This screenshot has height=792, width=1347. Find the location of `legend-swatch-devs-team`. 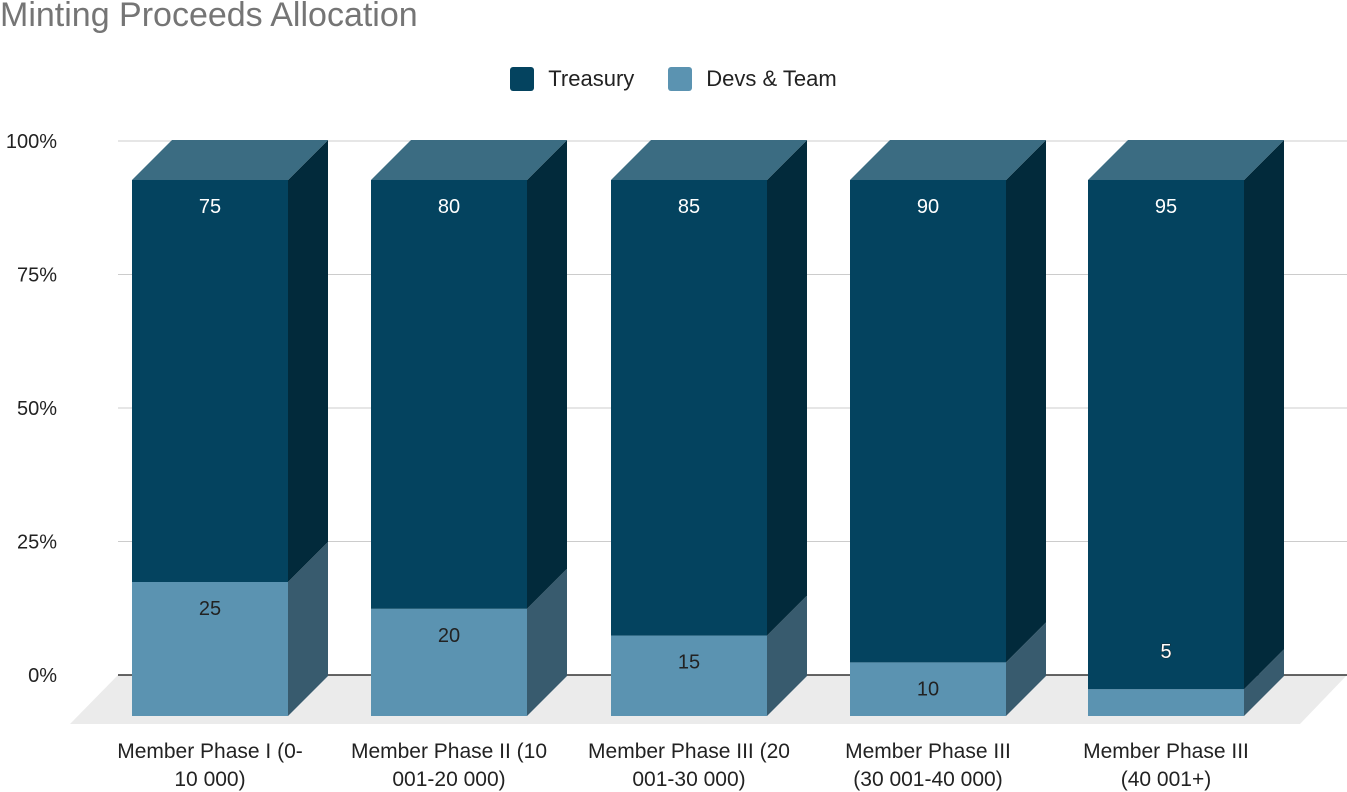

legend-swatch-devs-team is located at coordinates (680, 79).